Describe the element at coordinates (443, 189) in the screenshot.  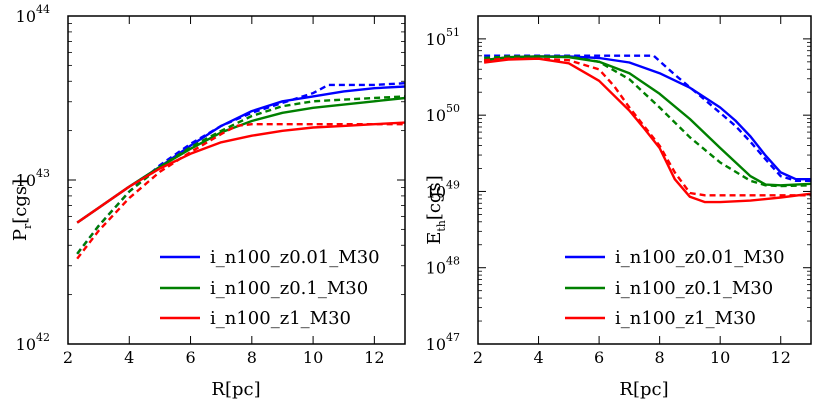
I see `right-ytick-label-2: 1049` at that location.